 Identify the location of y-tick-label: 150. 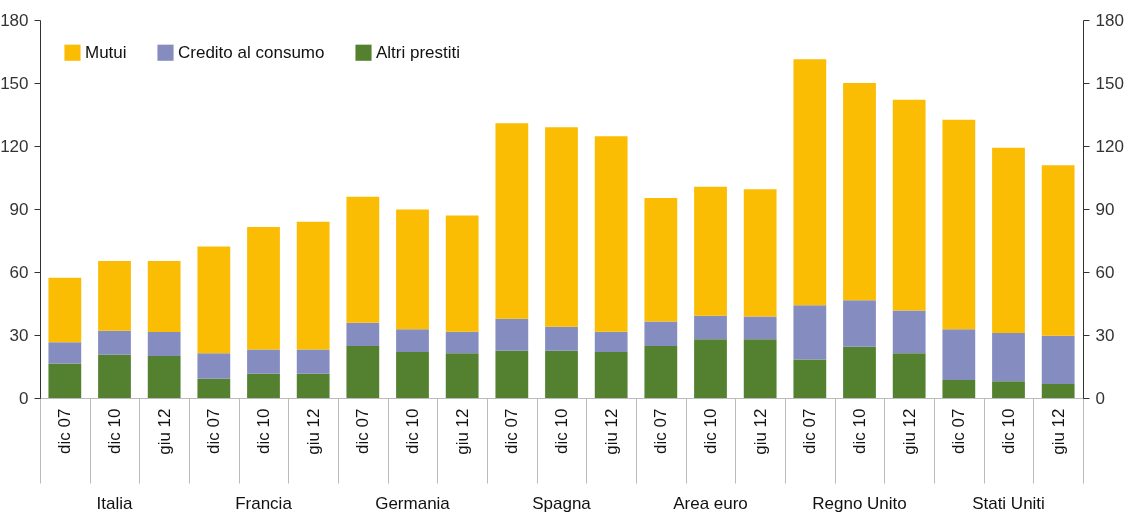
(14, 83).